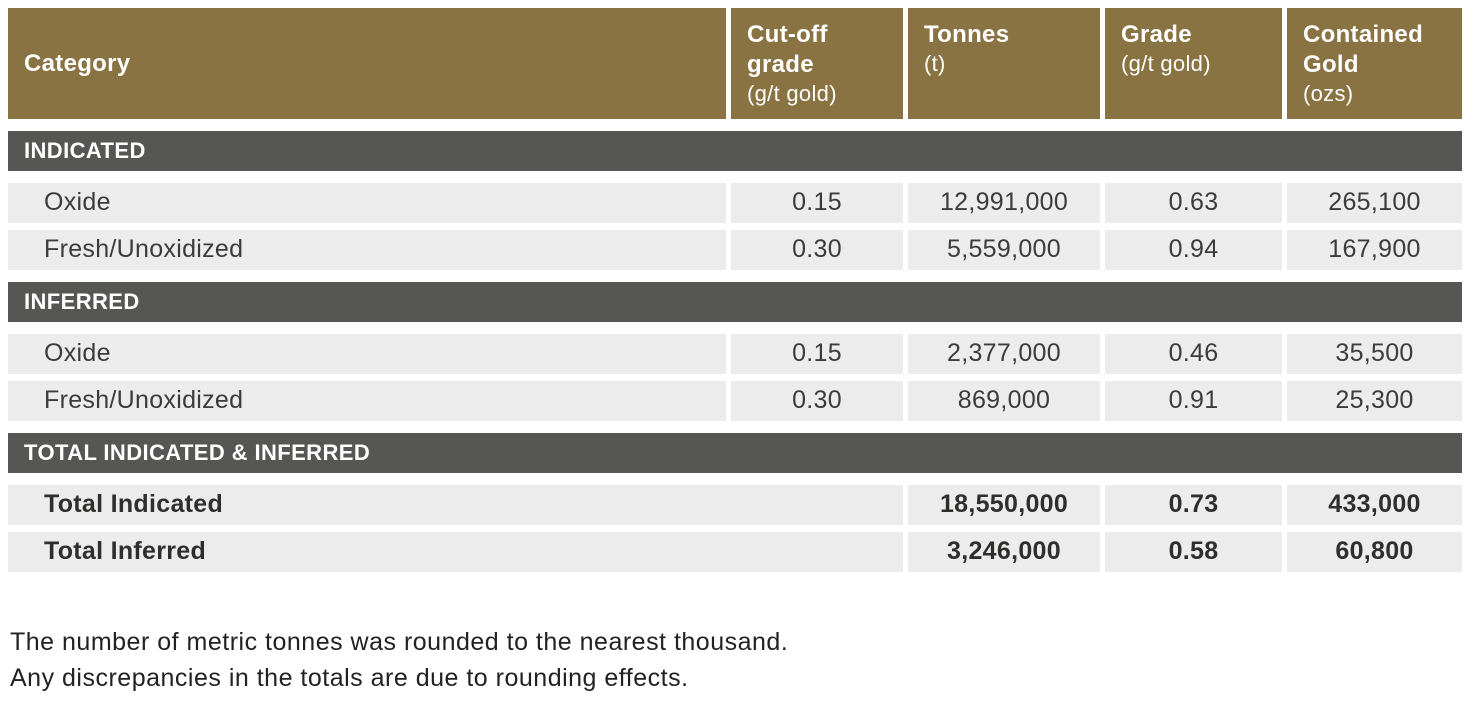  I want to click on section-header-inferred: INFERRED, so click(735, 301).